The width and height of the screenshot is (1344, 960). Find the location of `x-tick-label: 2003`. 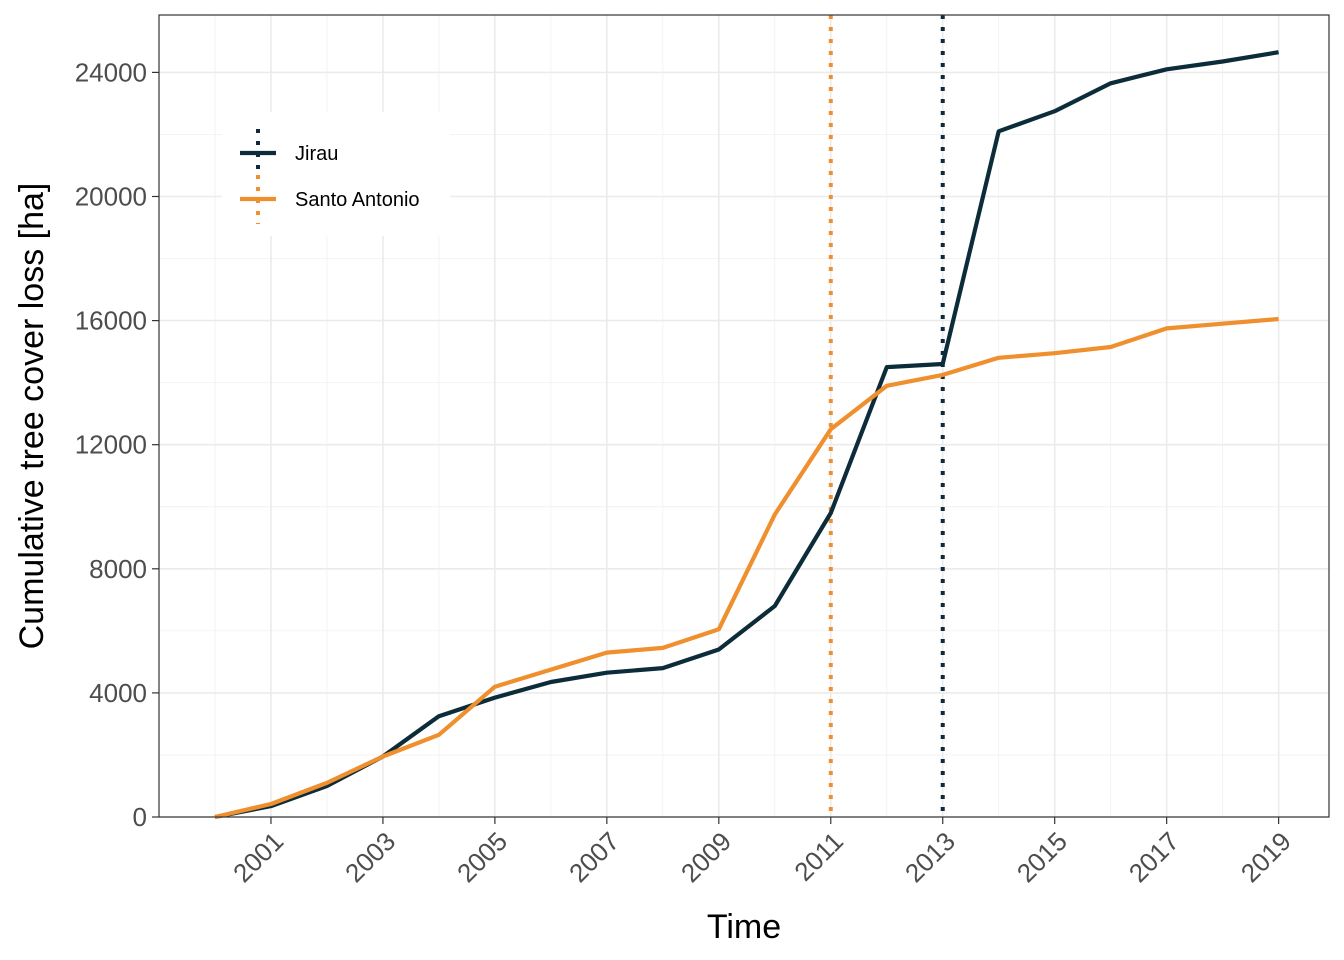

x-tick-label: 2003 is located at coordinates (370, 857).